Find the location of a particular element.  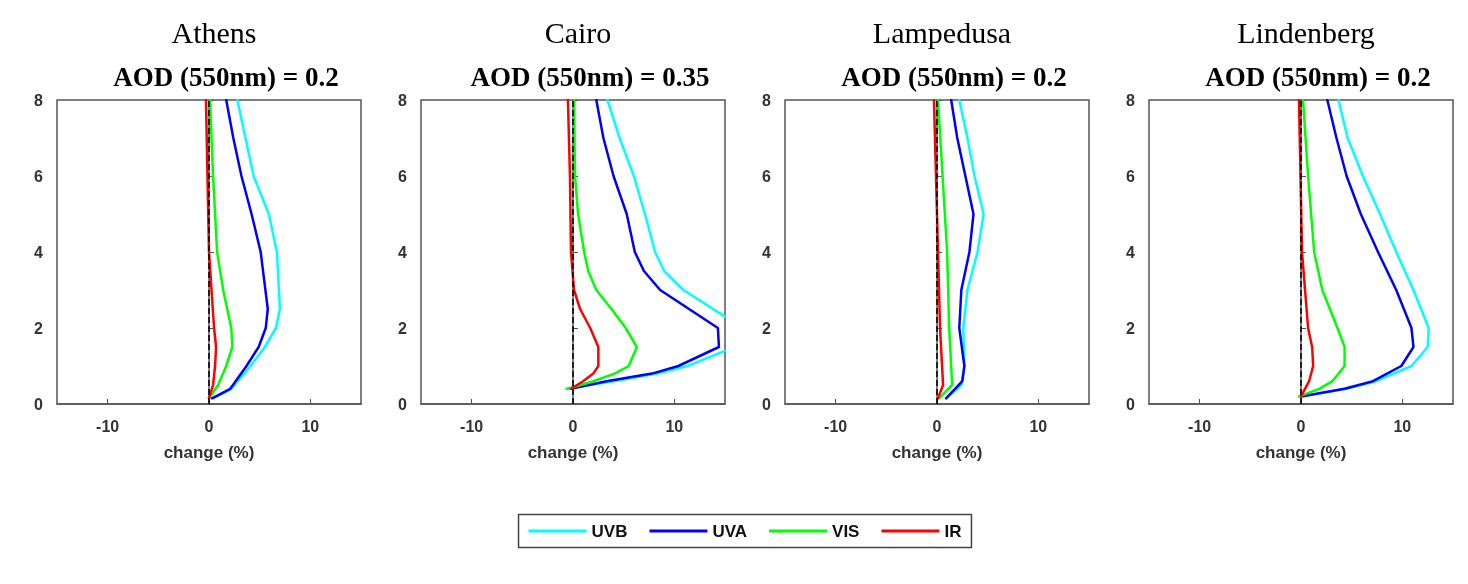

legend-label: VIS is located at coordinates (846, 531).